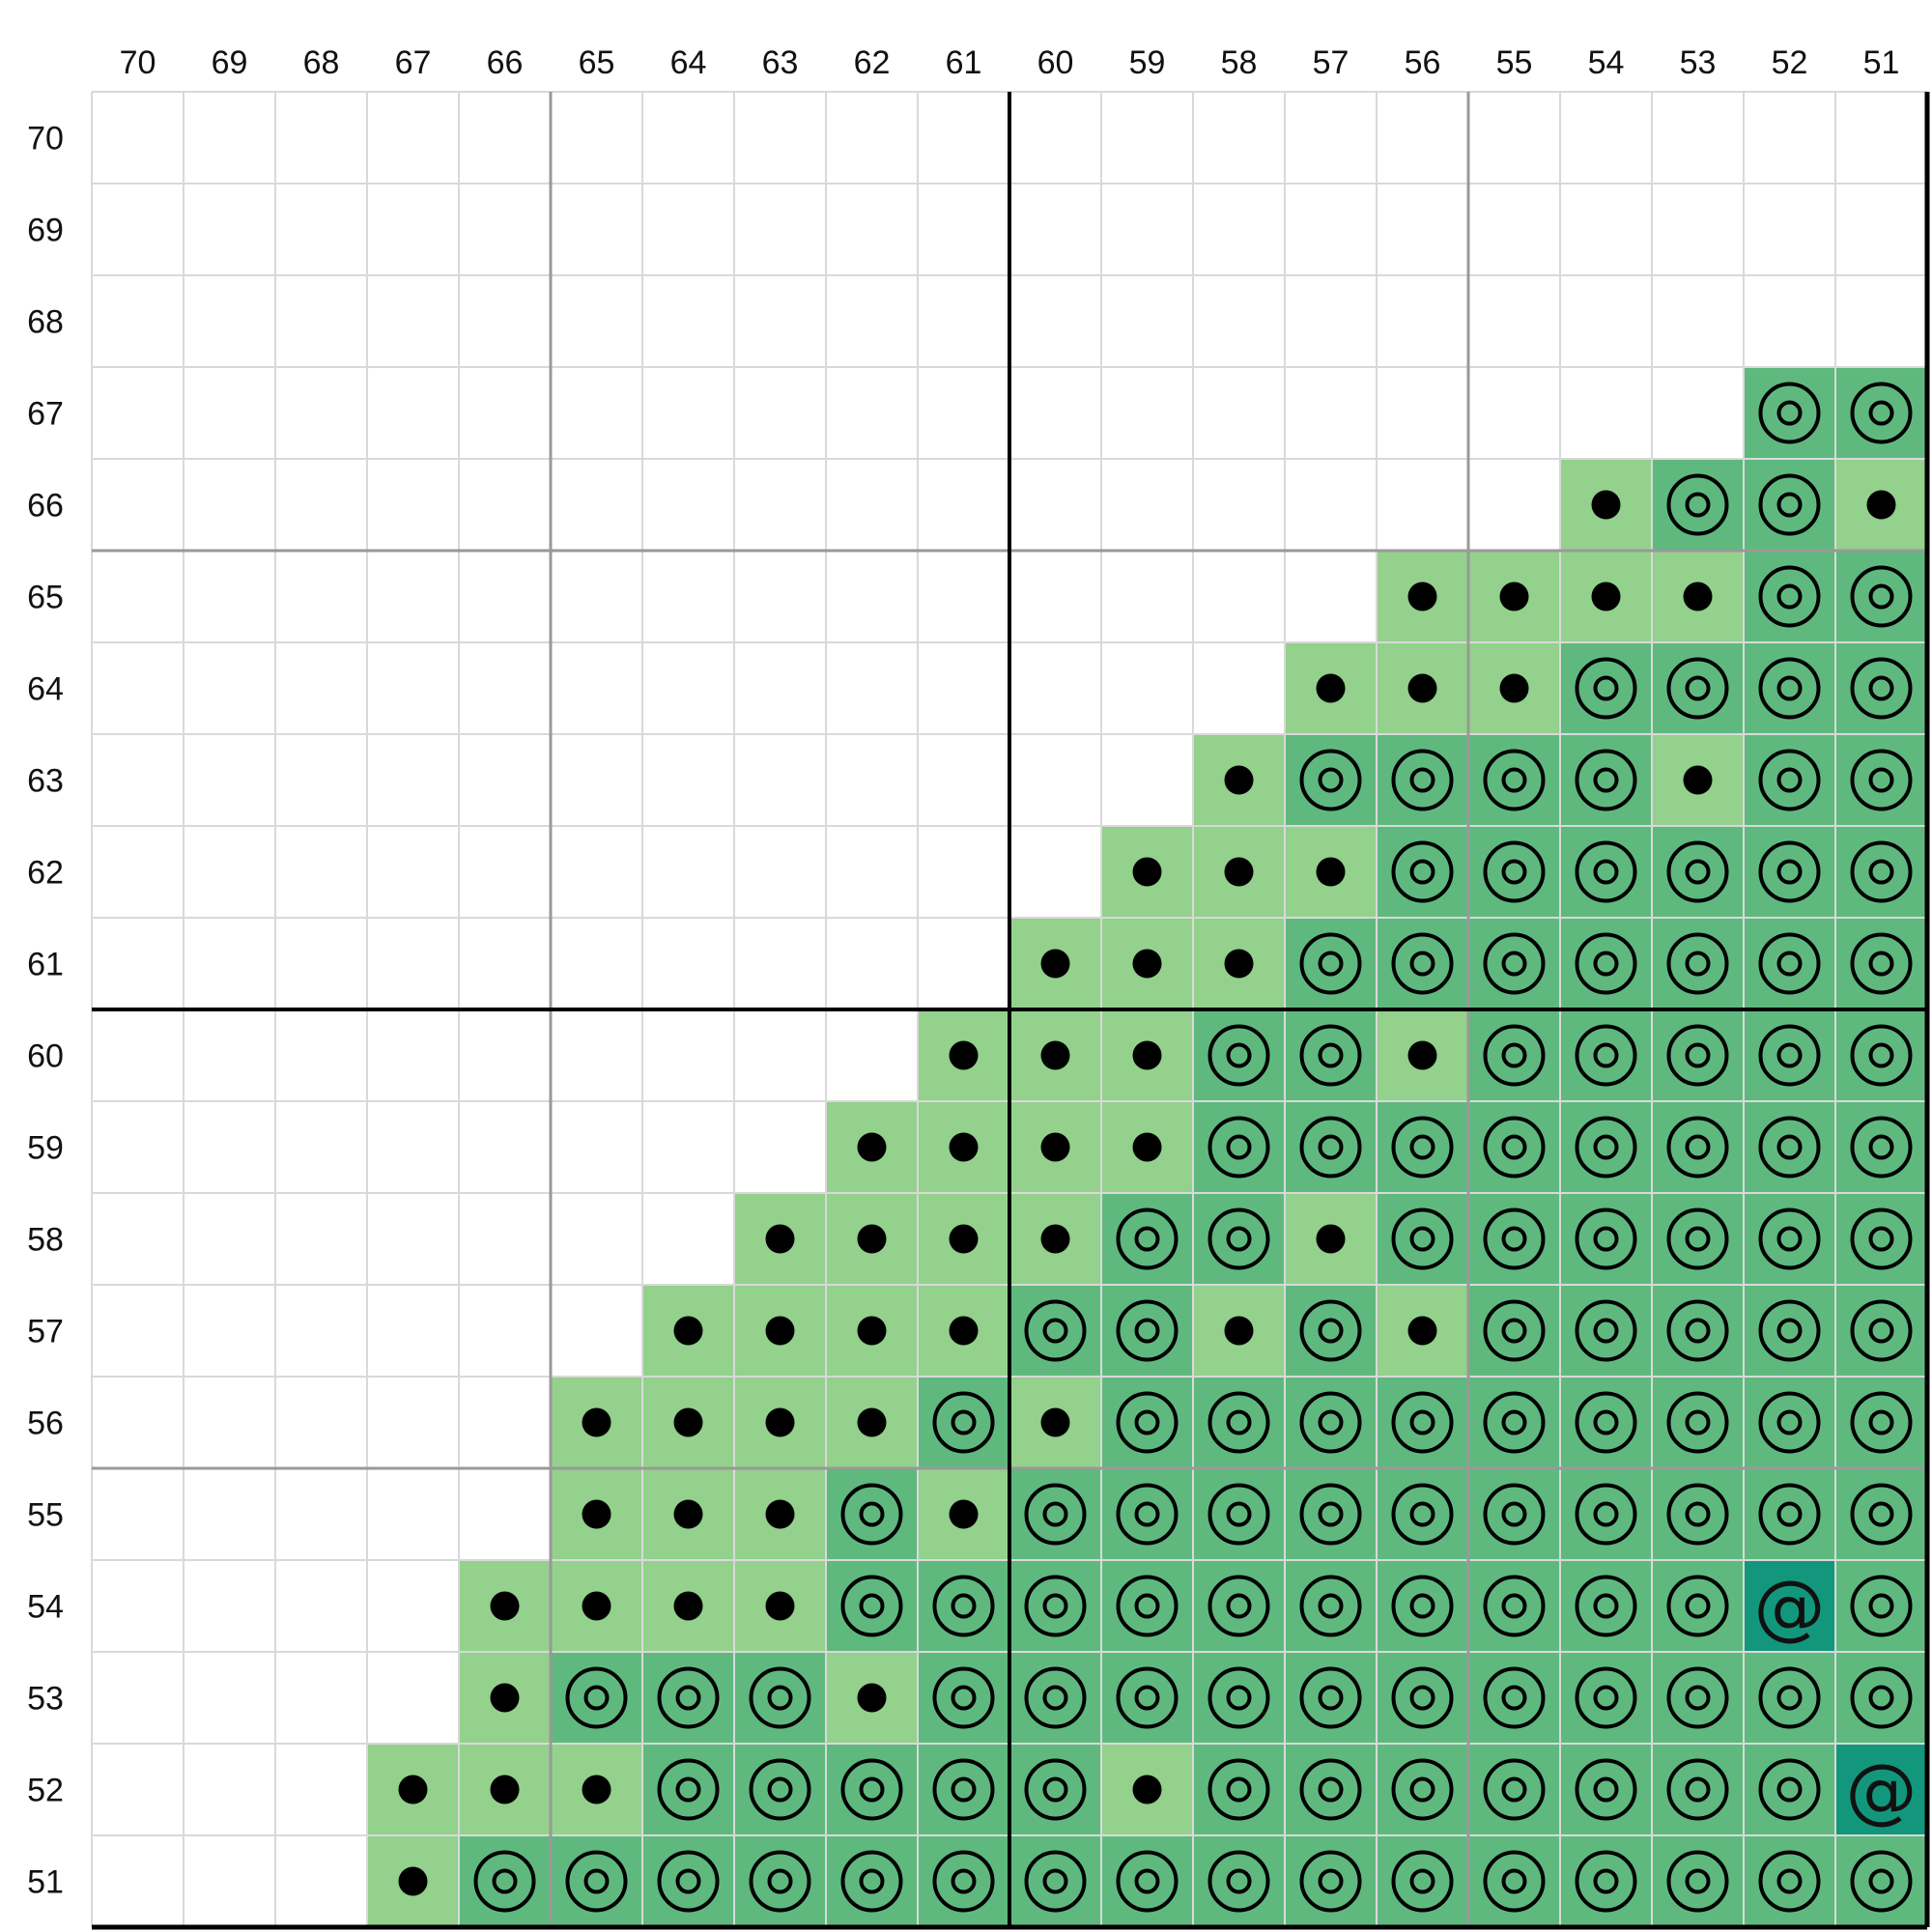 The width and height of the screenshot is (1932, 1932). Describe the element at coordinates (1606, 63) in the screenshot. I see `column-label-54: 54` at that location.